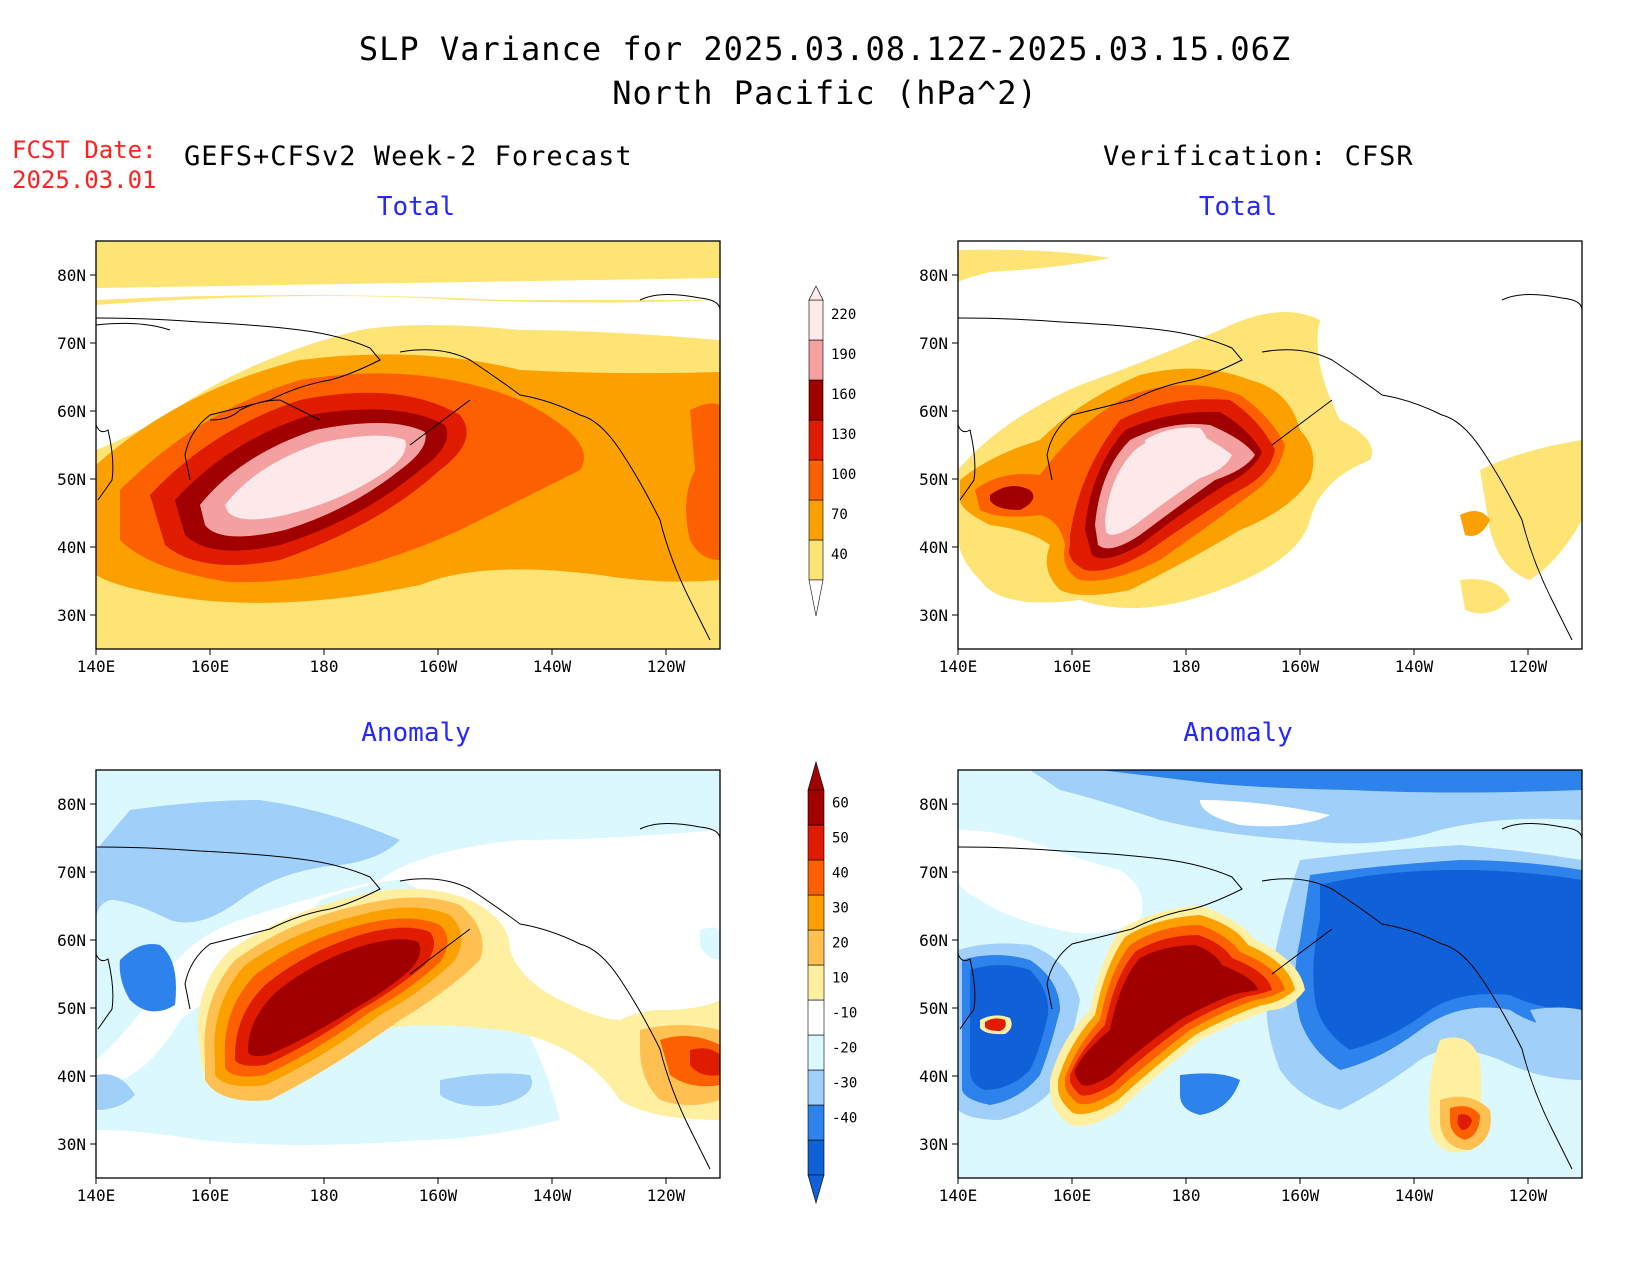  I want to click on forecast-total-y-ticks: 80N 70N 60N 50N 40N 30N, so click(76, 445).